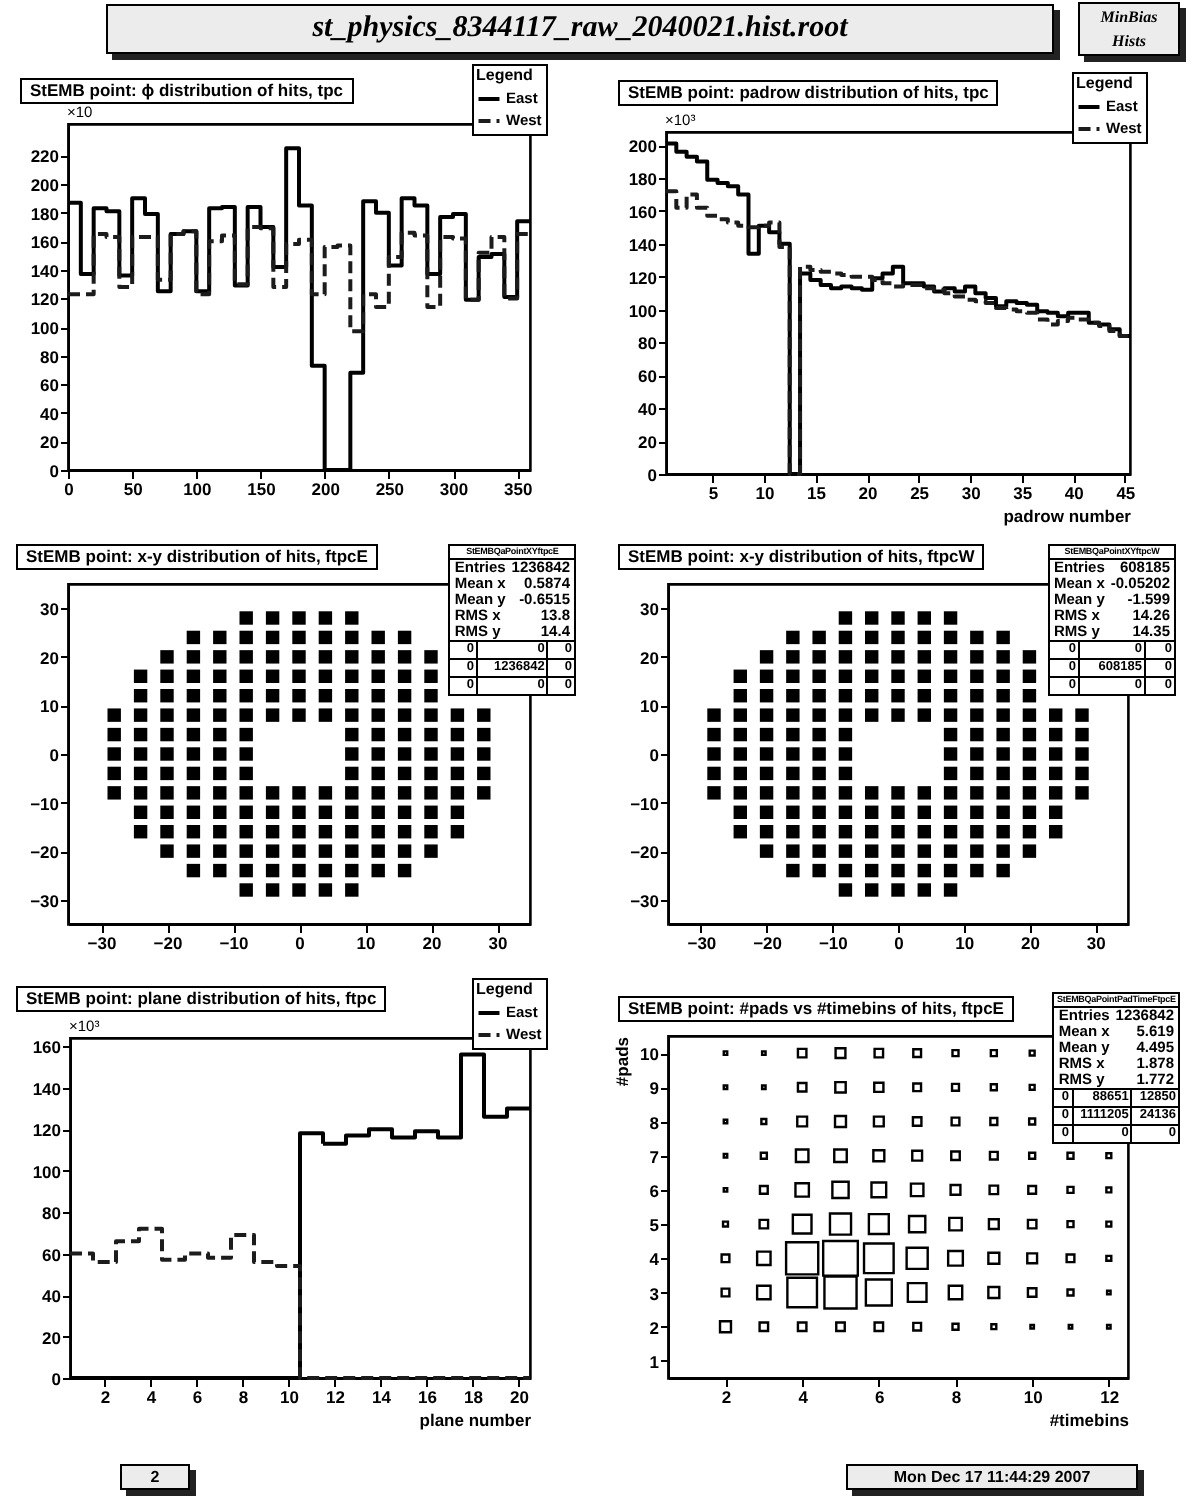 This screenshot has width=1198, height=1510. Describe the element at coordinates (454, 489) in the screenshot. I see `x-tick-label: 300` at that location.